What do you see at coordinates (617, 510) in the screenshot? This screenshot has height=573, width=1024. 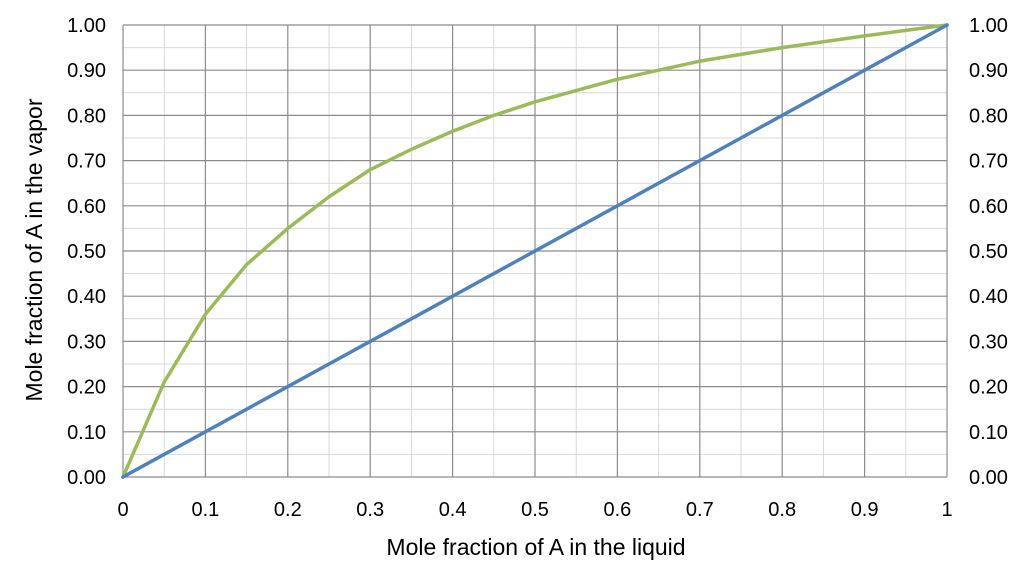 I see `x-tick-label: 0.6` at bounding box center [617, 510].